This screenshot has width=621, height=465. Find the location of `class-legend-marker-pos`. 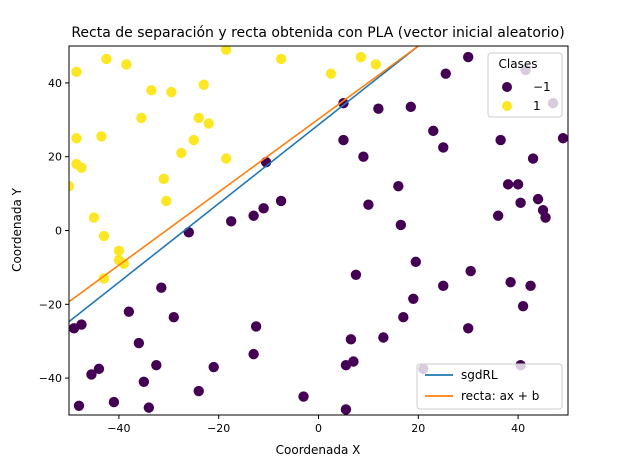

class-legend-marker-pos is located at coordinates (507, 106).